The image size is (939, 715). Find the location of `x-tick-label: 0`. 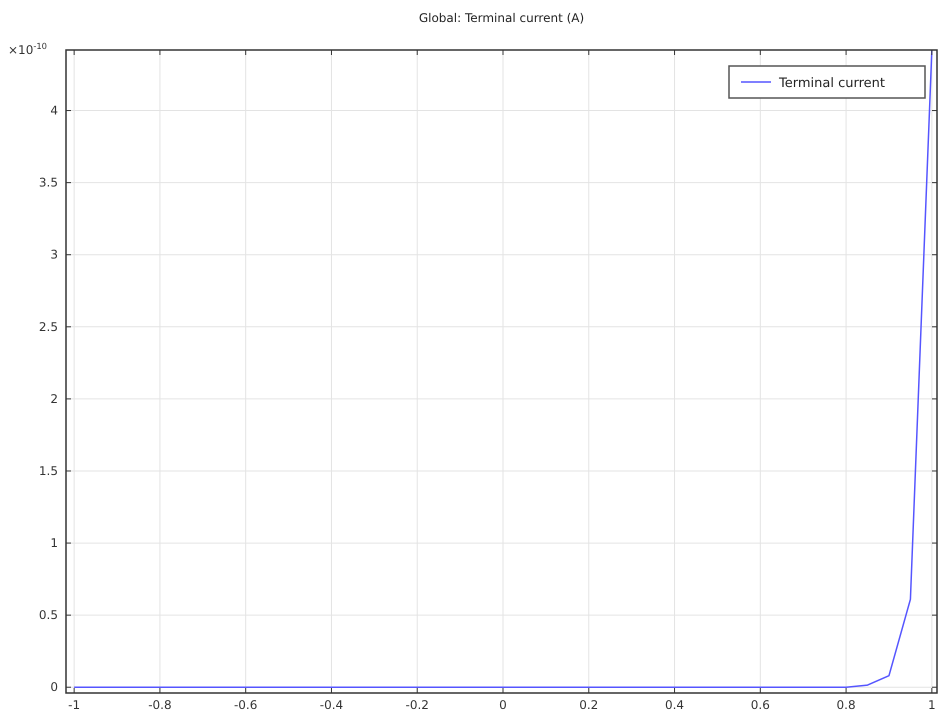

x-tick-label: 0 is located at coordinates (503, 705).